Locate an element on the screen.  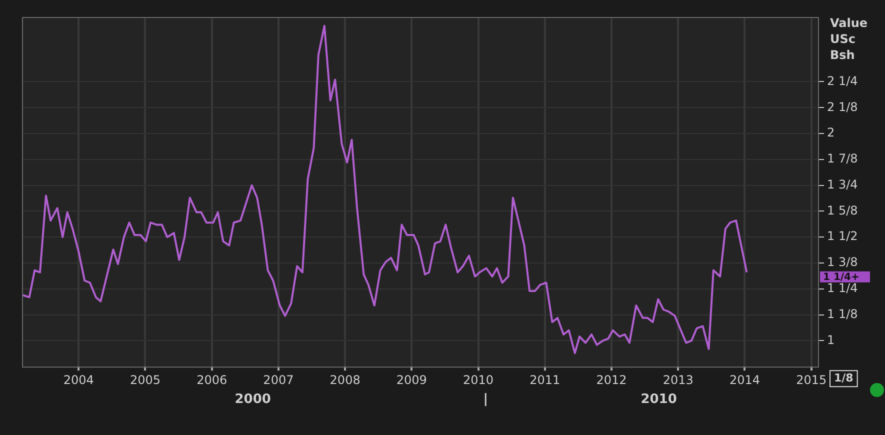
x-tick-label: 2009 is located at coordinates (411, 379).